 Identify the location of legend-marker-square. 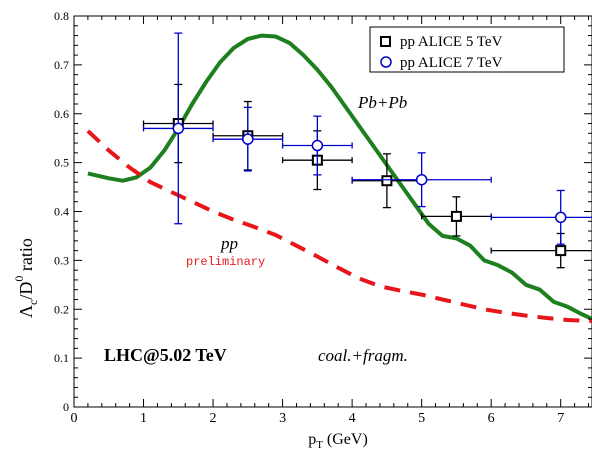
(385, 41).